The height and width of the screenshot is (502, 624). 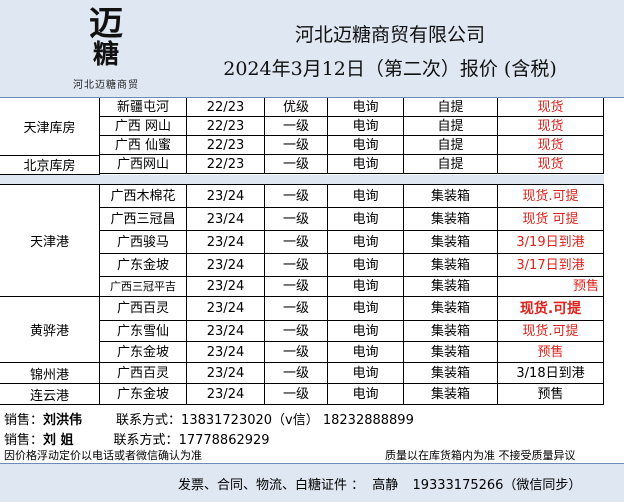 What do you see at coordinates (297, 420) in the screenshot?
I see `sales-phone: 13831723020（v信） 18232888899` at bounding box center [297, 420].